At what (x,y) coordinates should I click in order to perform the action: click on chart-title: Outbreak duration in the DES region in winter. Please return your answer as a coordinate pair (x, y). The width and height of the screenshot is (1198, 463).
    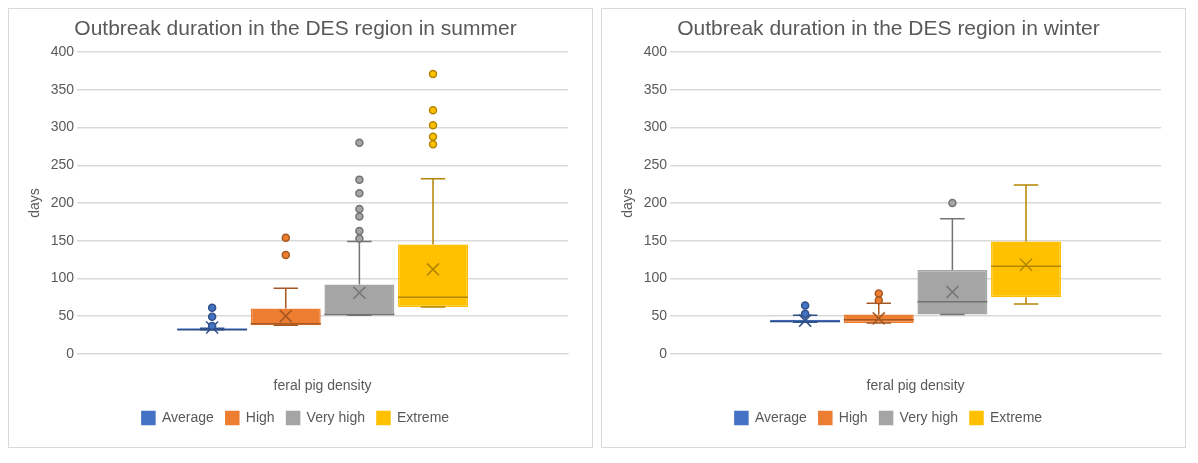
    Looking at the image, I should click on (888, 28).